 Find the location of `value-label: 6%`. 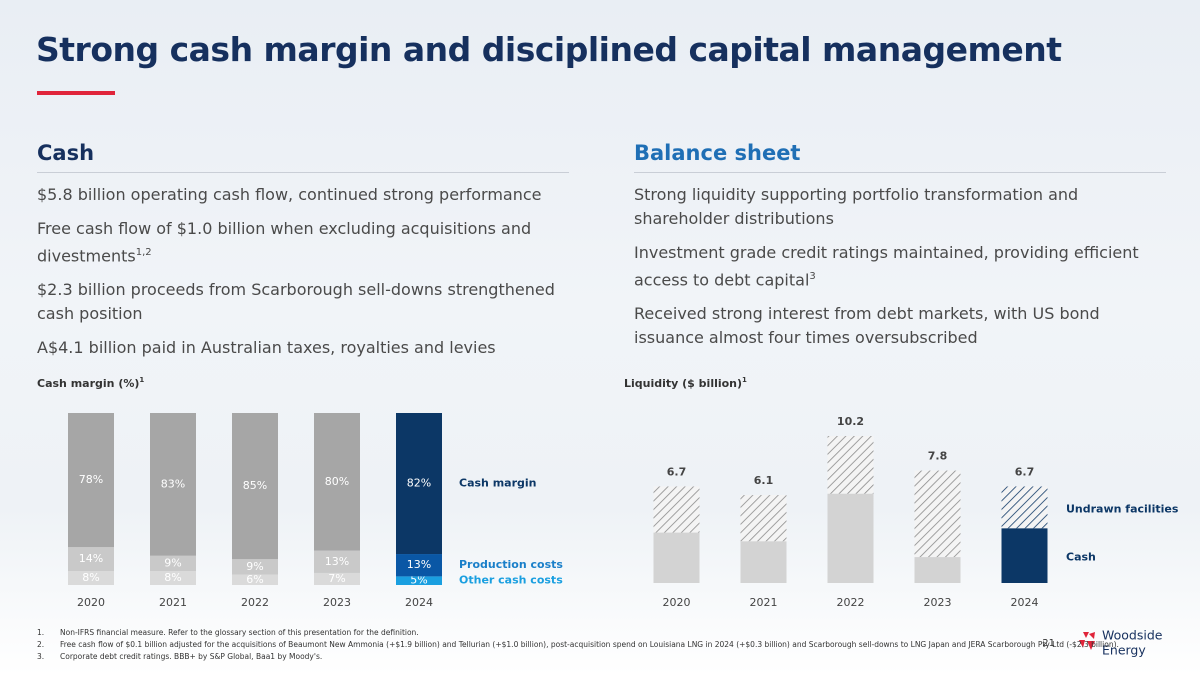

value-label: 6% is located at coordinates (254, 579).